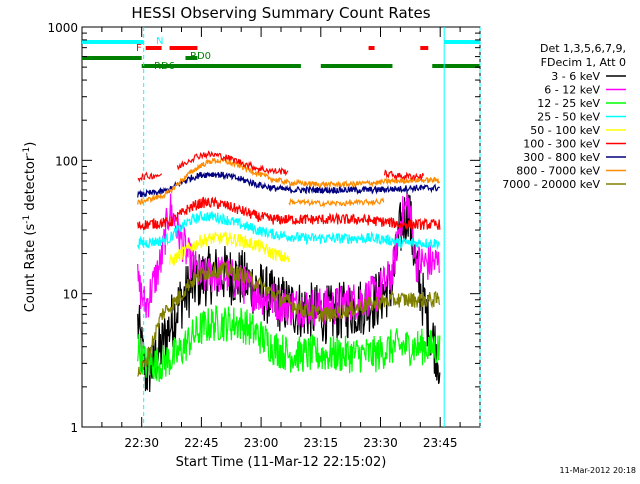  What do you see at coordinates (440, 443) in the screenshot?
I see `x-tick-label: 23:45` at bounding box center [440, 443].